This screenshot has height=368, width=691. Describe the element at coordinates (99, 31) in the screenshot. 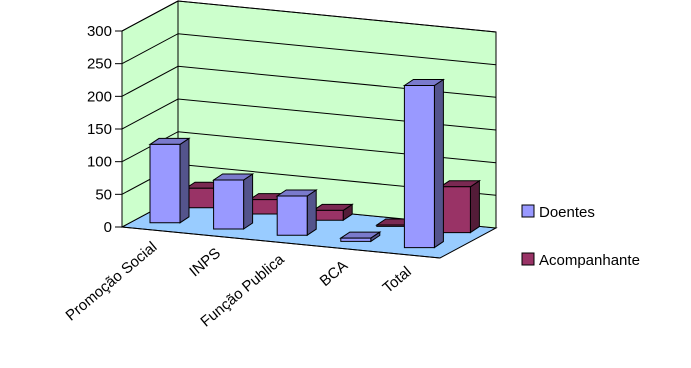

I see `y-tick-label: 300` at that location.